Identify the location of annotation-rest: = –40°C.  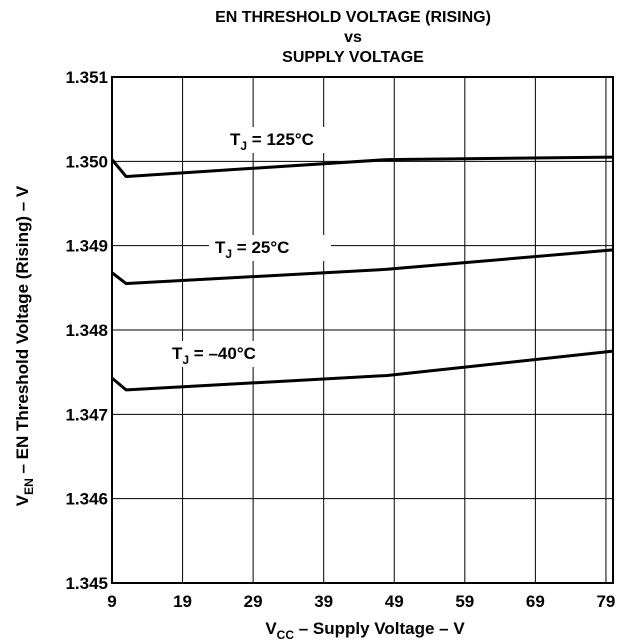
(222, 353).